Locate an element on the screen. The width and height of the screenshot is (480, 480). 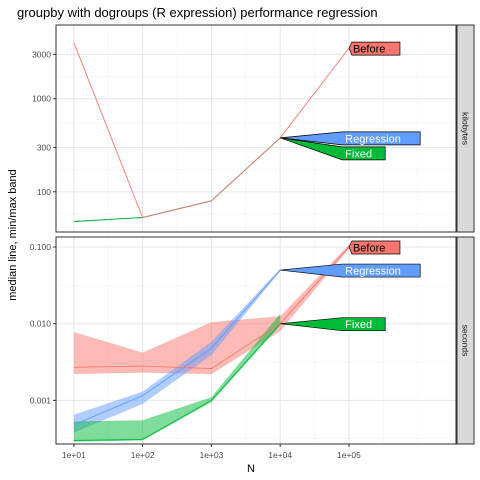
facet-strip-label: kilobytes is located at coordinates (466, 128).